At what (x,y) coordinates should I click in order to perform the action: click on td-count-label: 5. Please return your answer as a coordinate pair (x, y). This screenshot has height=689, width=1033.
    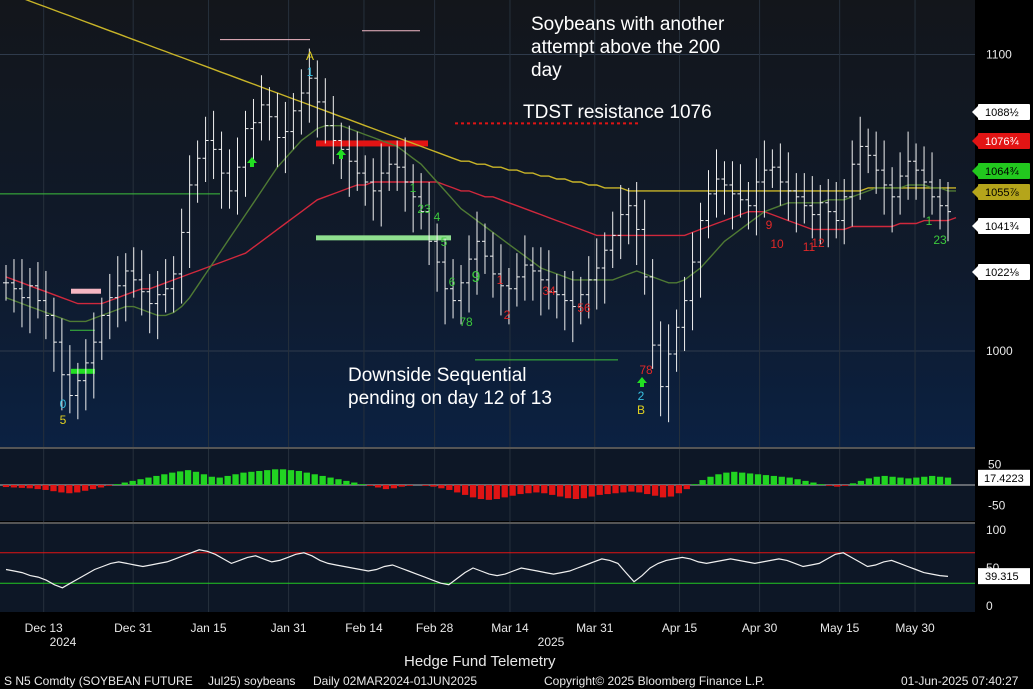
    Looking at the image, I should click on (444, 242).